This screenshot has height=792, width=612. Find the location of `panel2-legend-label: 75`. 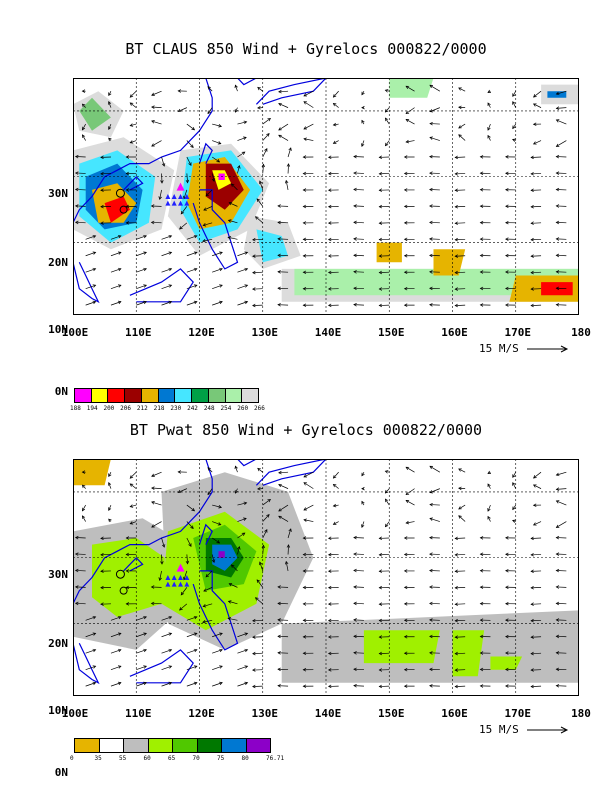

panel2-legend-label: 75 is located at coordinates (221, 758).